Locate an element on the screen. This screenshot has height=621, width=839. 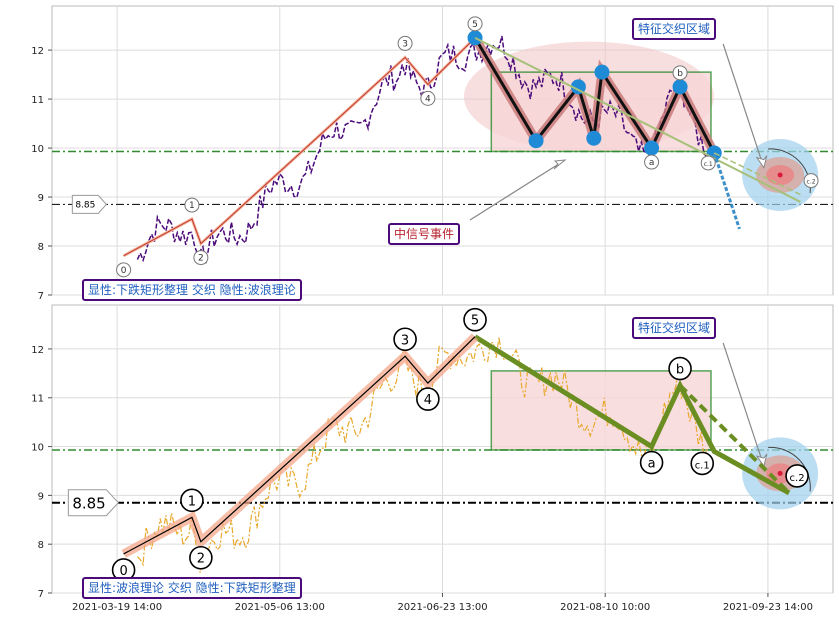
feature-zone-label-bottom: 特征交织区域 is located at coordinates (674, 328).